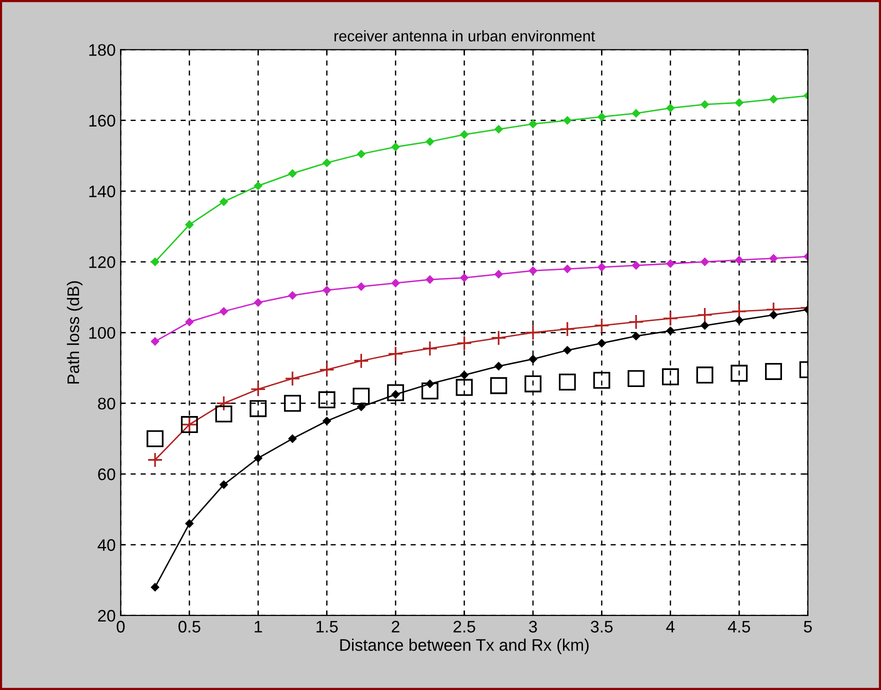 The height and width of the screenshot is (690, 881). I want to click on x-tick-label: 4, so click(670, 626).